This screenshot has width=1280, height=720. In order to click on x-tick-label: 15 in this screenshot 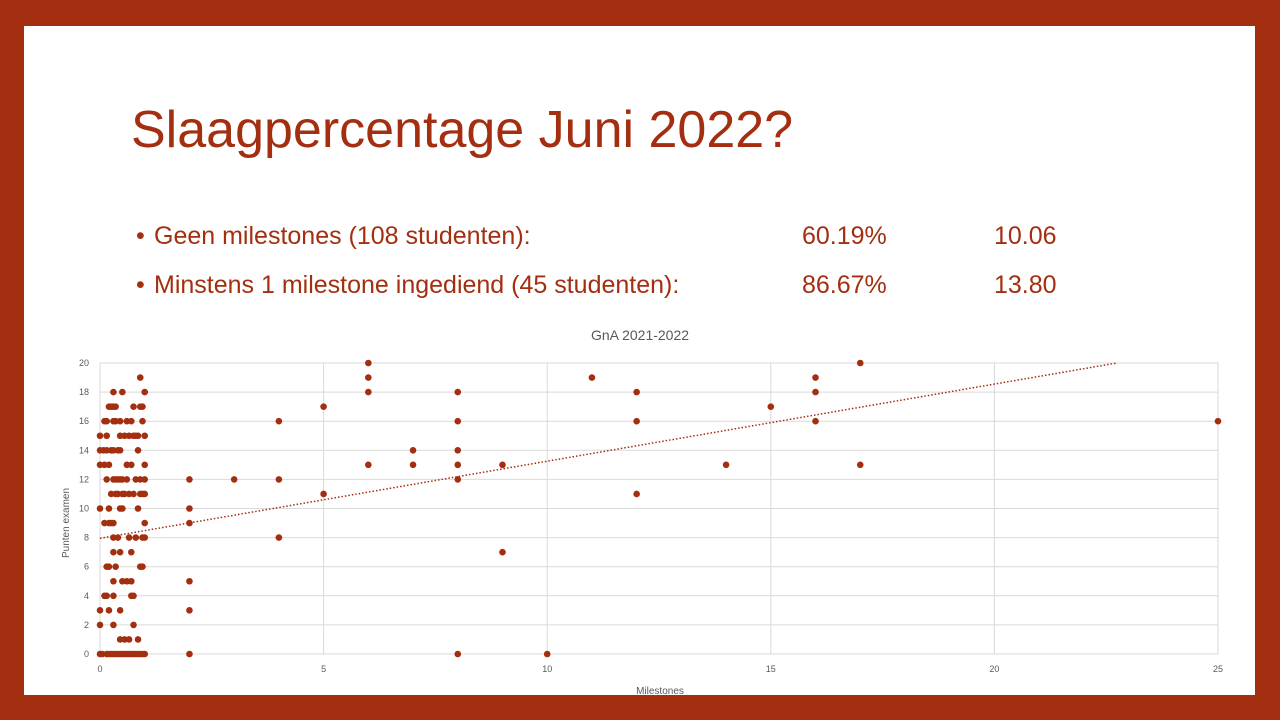, I will do `click(771, 669)`.